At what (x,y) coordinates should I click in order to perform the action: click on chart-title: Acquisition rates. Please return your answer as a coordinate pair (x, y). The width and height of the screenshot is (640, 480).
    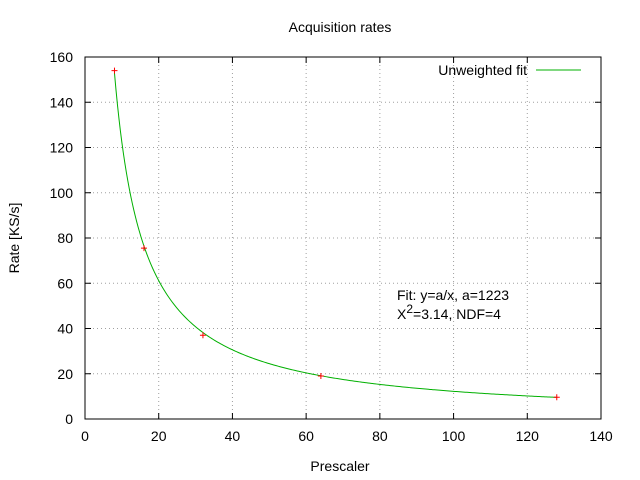
    Looking at the image, I should click on (340, 27).